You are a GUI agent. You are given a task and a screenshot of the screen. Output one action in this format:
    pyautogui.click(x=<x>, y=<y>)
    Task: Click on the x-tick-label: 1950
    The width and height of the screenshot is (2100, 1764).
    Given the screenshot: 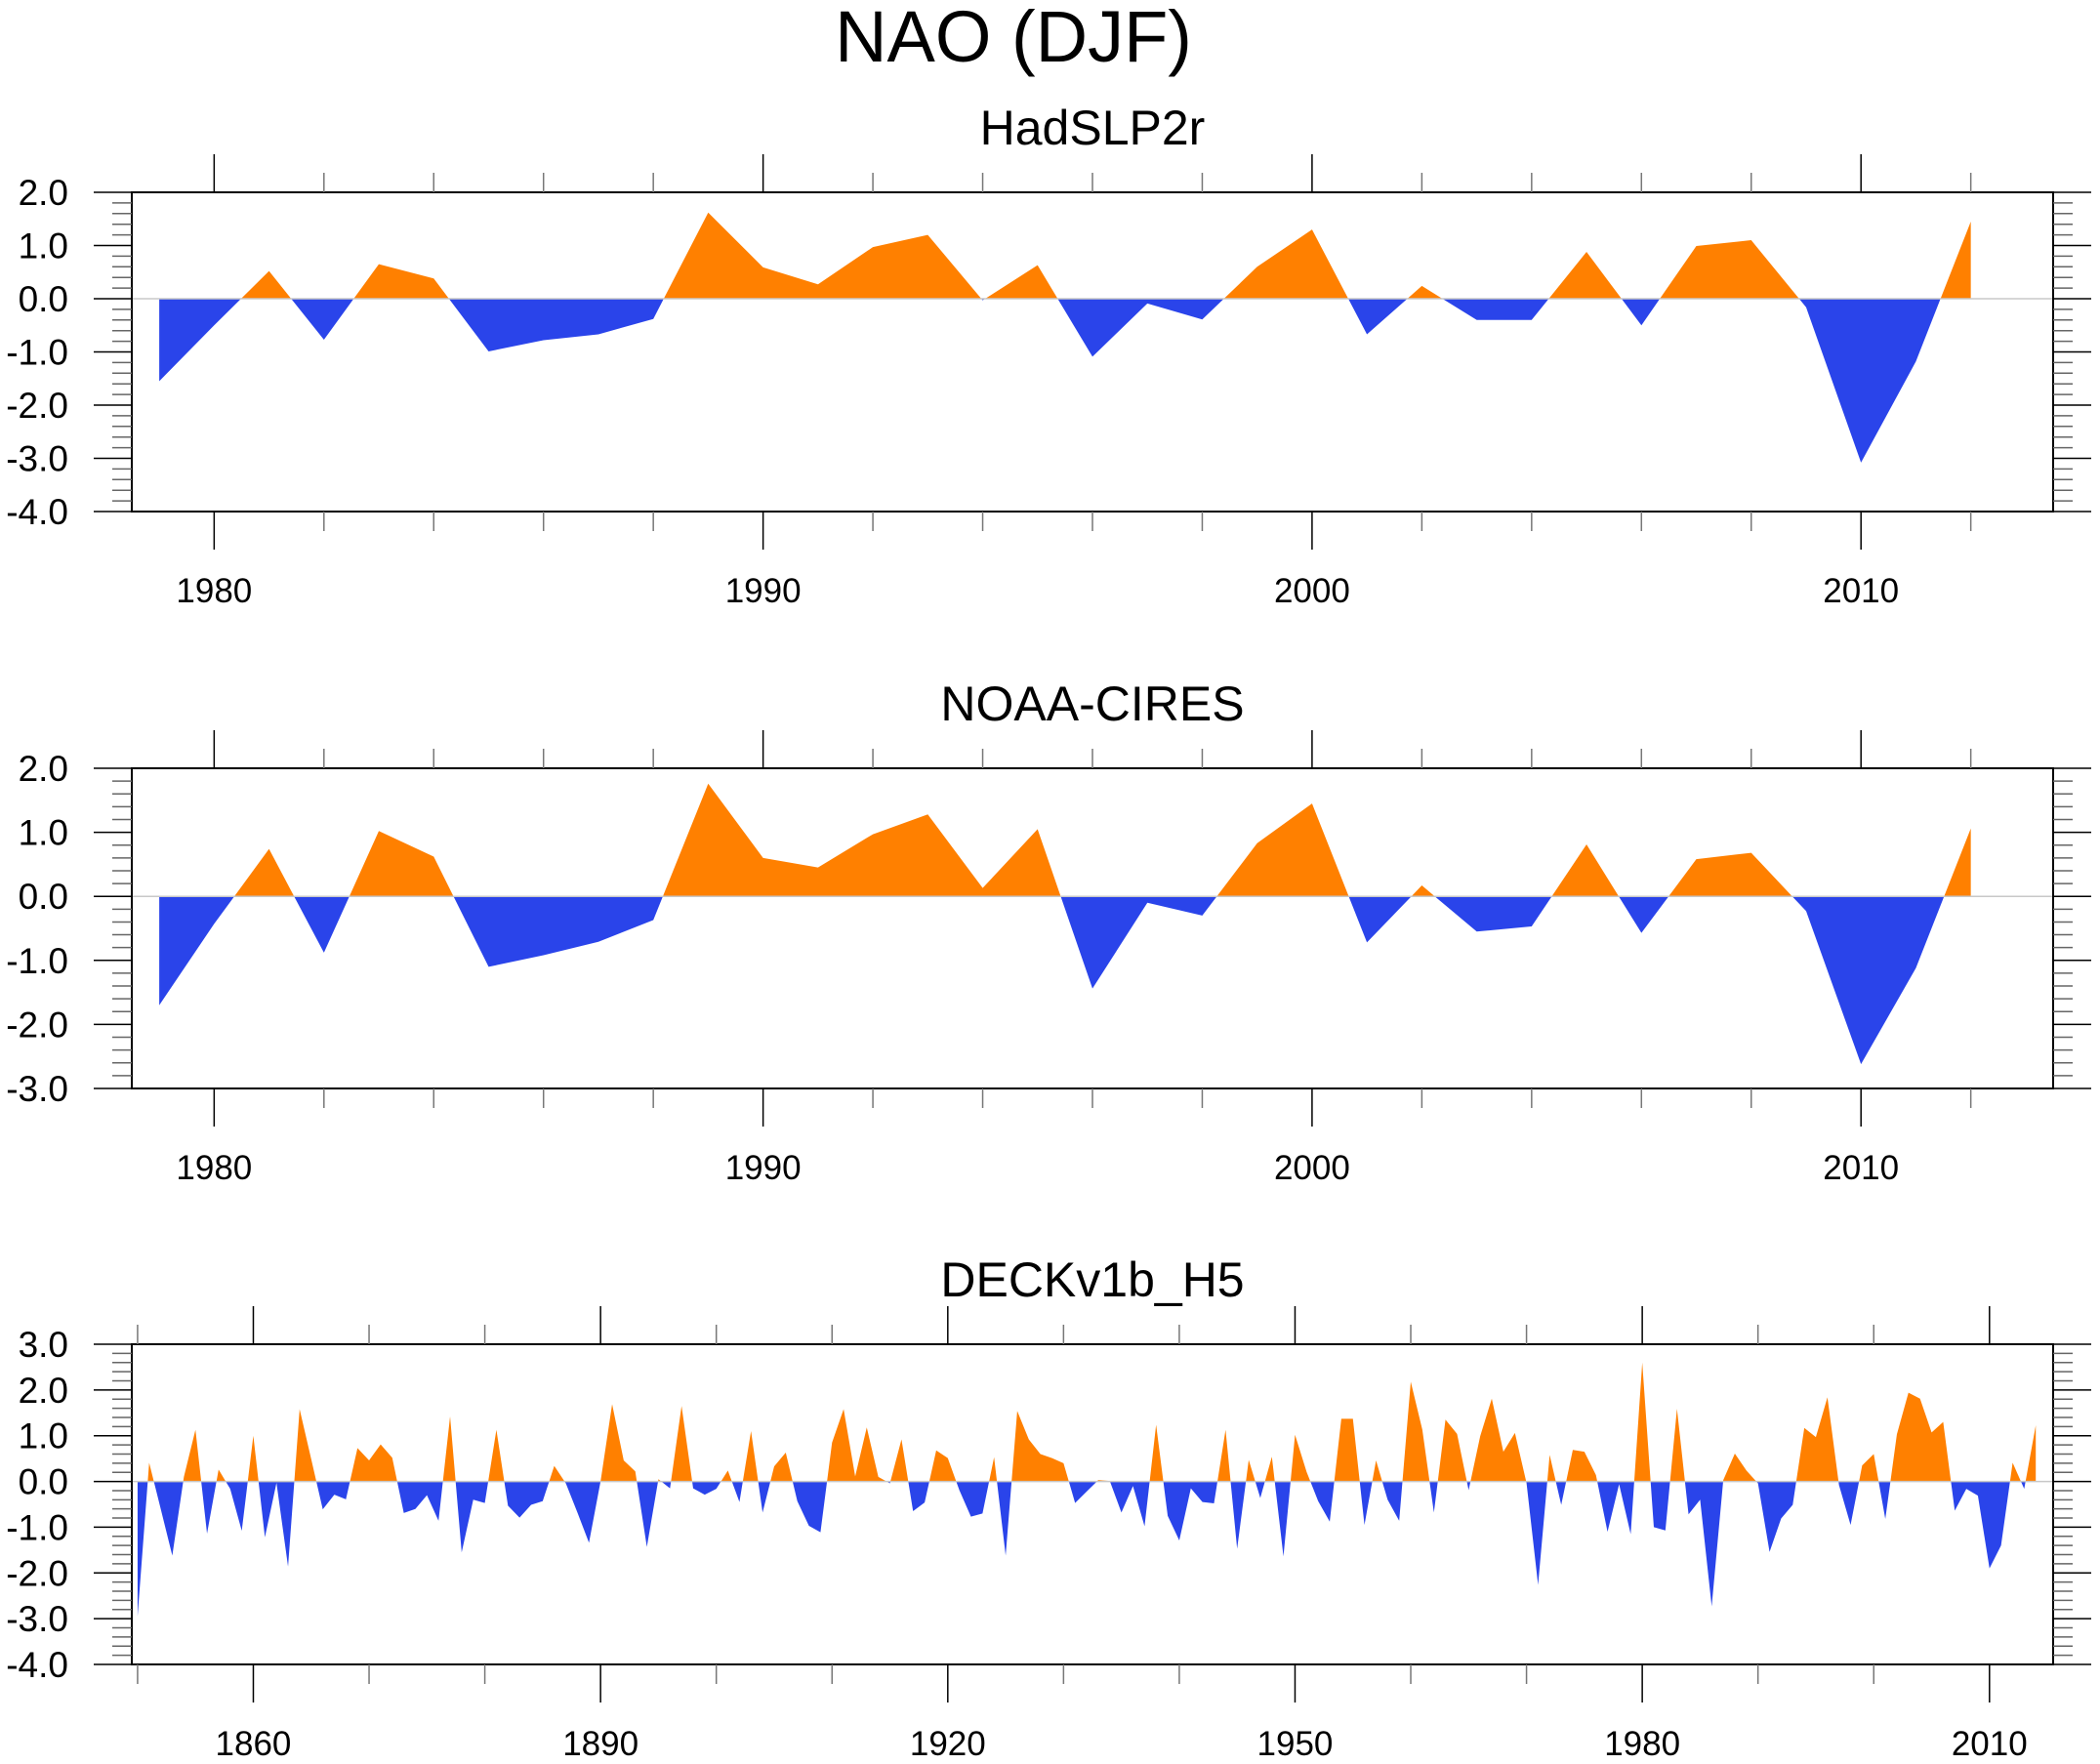 What is the action you would take?
    pyautogui.click(x=1295, y=1744)
    